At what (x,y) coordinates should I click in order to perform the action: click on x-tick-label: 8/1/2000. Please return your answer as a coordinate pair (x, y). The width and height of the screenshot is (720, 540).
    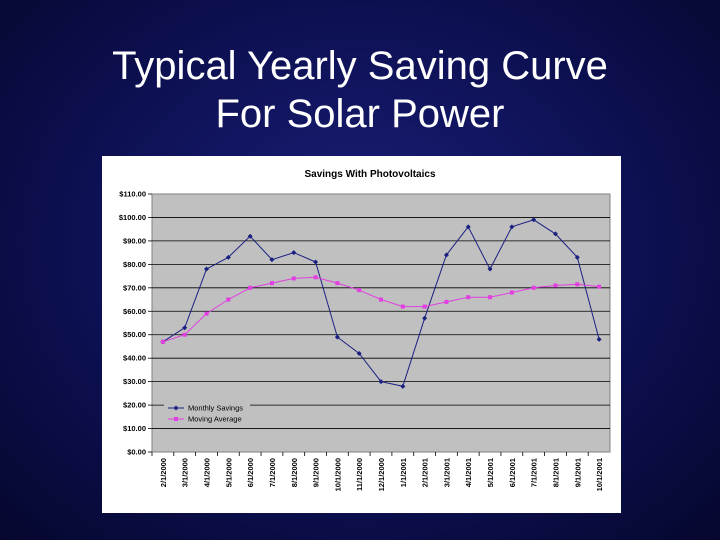
    Looking at the image, I should click on (294, 472).